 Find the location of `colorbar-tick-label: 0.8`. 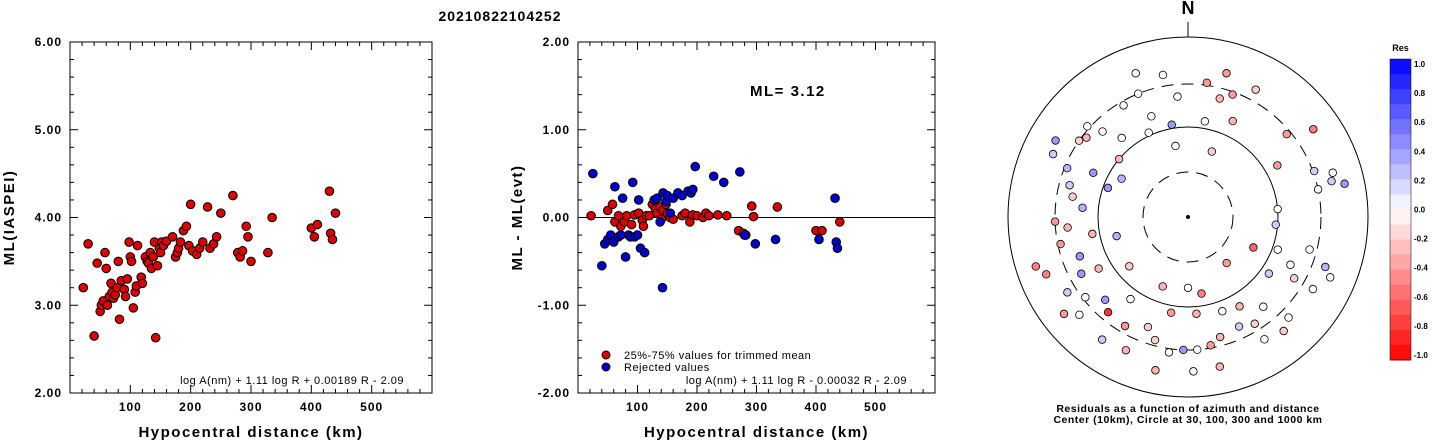

colorbar-tick-label: 0.8 is located at coordinates (1420, 93).